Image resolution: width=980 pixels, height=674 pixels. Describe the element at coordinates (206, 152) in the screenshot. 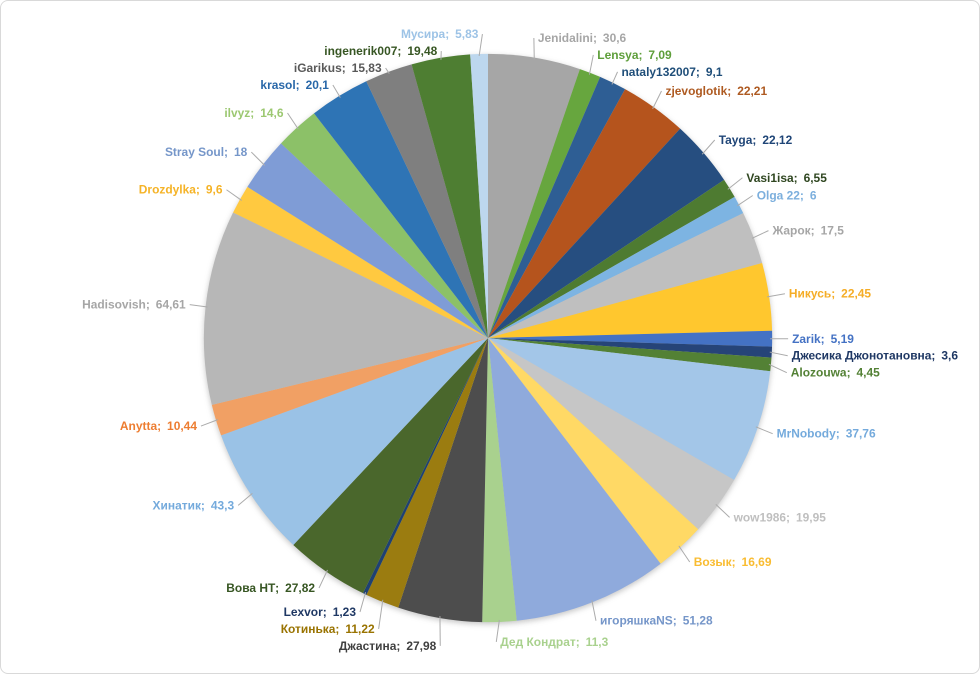

I see `slice-label: Stray Soul; 18` at that location.